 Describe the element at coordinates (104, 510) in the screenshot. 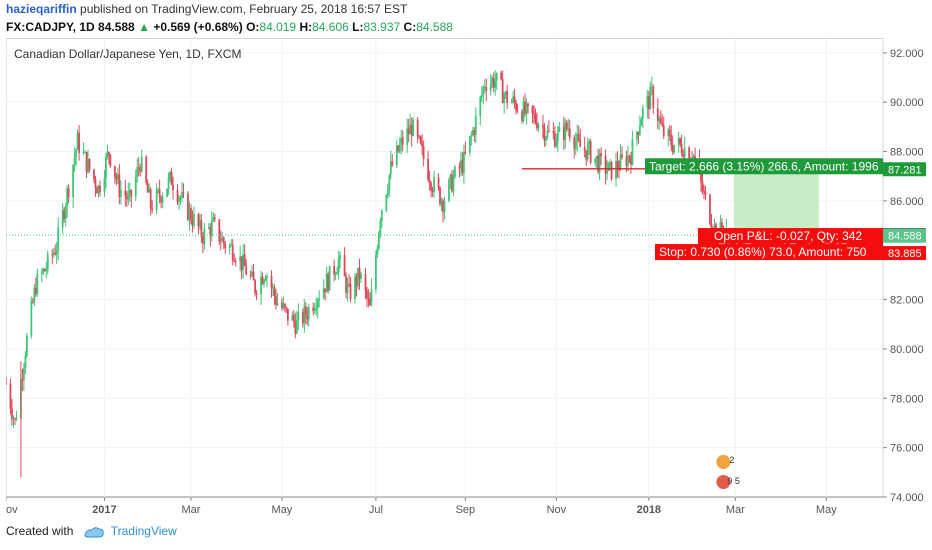

I see `x-tick-label: 2017` at that location.